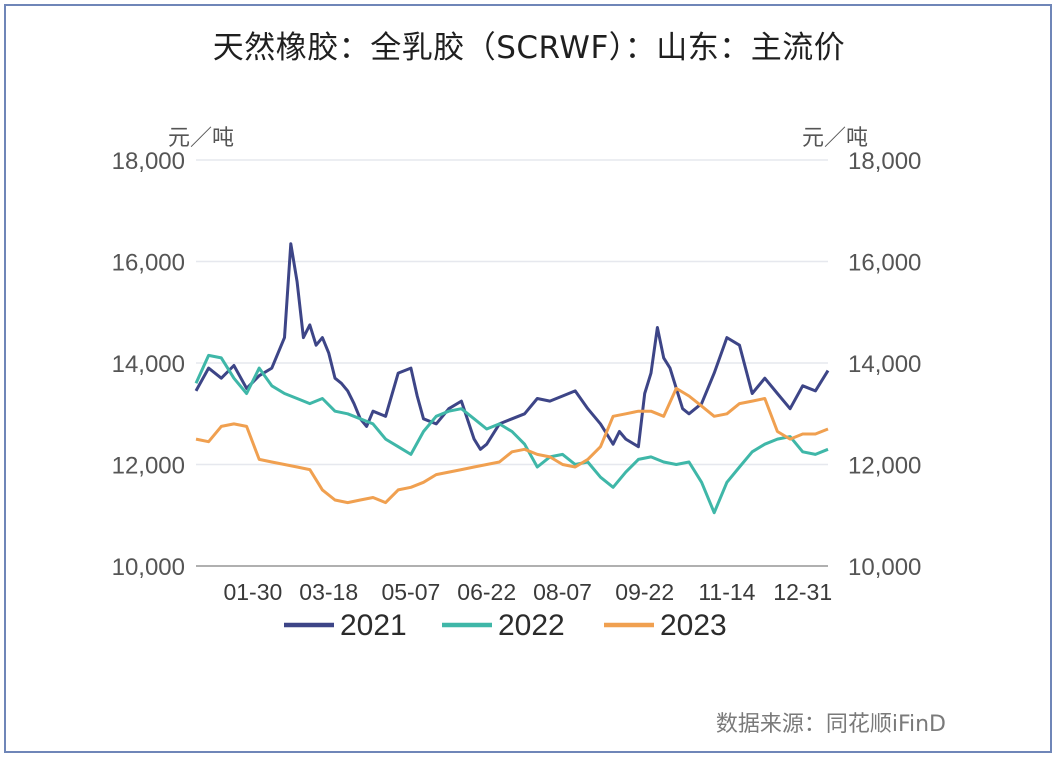 The height and width of the screenshot is (759, 1058). I want to click on y-tick-label-left: 14,000, so click(148, 364).